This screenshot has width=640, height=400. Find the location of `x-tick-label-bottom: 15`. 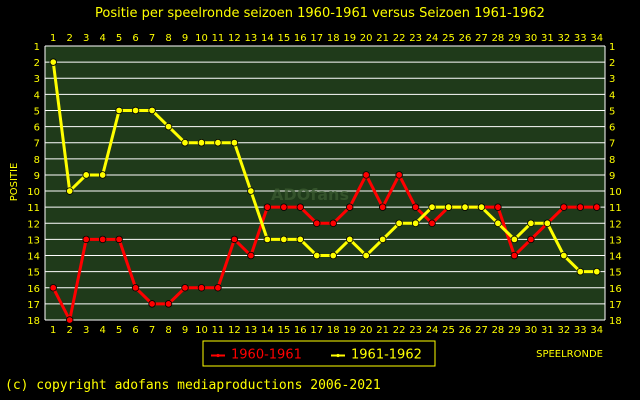

x-tick-label-bottom: 15 is located at coordinates (283, 330).